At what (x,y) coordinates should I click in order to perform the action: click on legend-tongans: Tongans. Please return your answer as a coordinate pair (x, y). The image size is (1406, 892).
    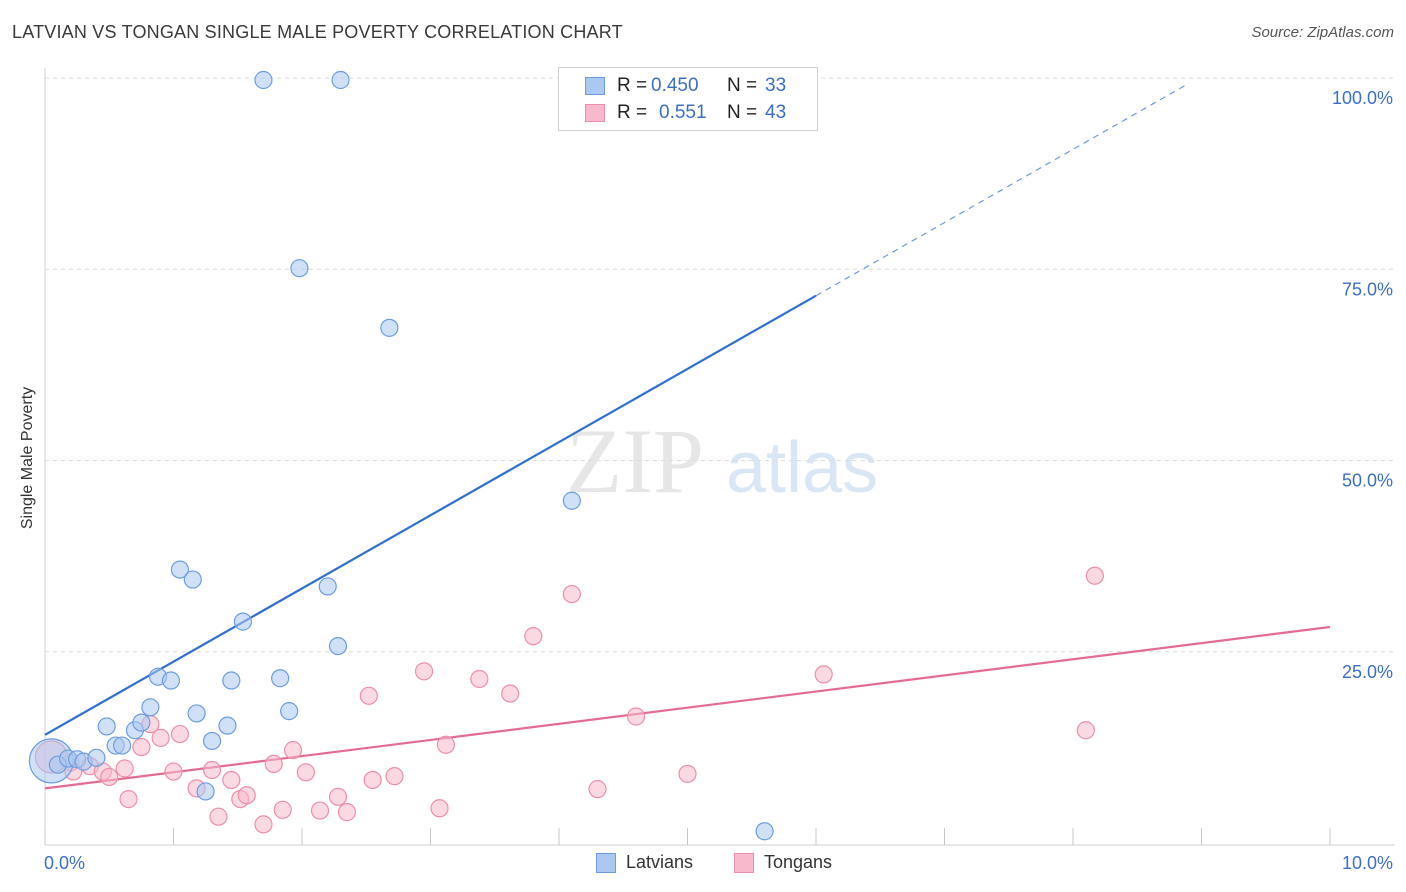
    Looking at the image, I should click on (783, 862).